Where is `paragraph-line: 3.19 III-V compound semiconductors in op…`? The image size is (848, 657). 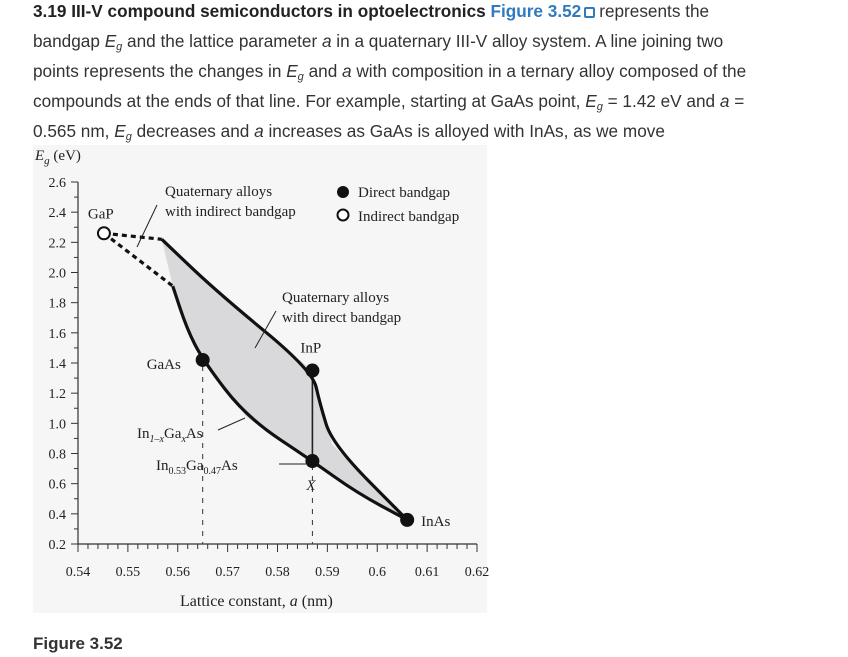
paragraph-line: 3.19 III-V compound semiconductors in op… is located at coordinates (371, 11).